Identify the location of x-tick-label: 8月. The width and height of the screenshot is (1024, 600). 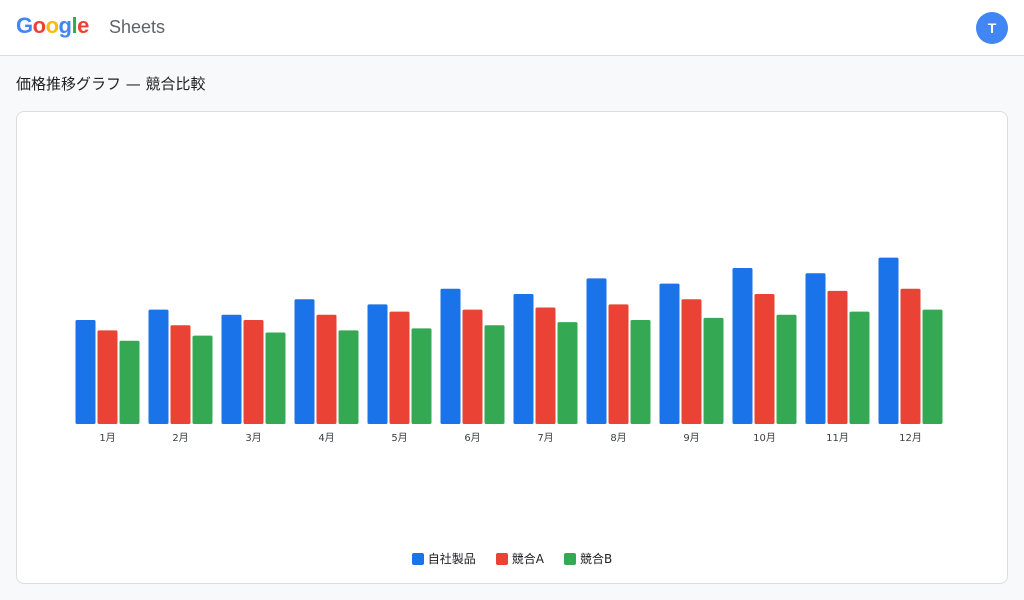
(618, 438).